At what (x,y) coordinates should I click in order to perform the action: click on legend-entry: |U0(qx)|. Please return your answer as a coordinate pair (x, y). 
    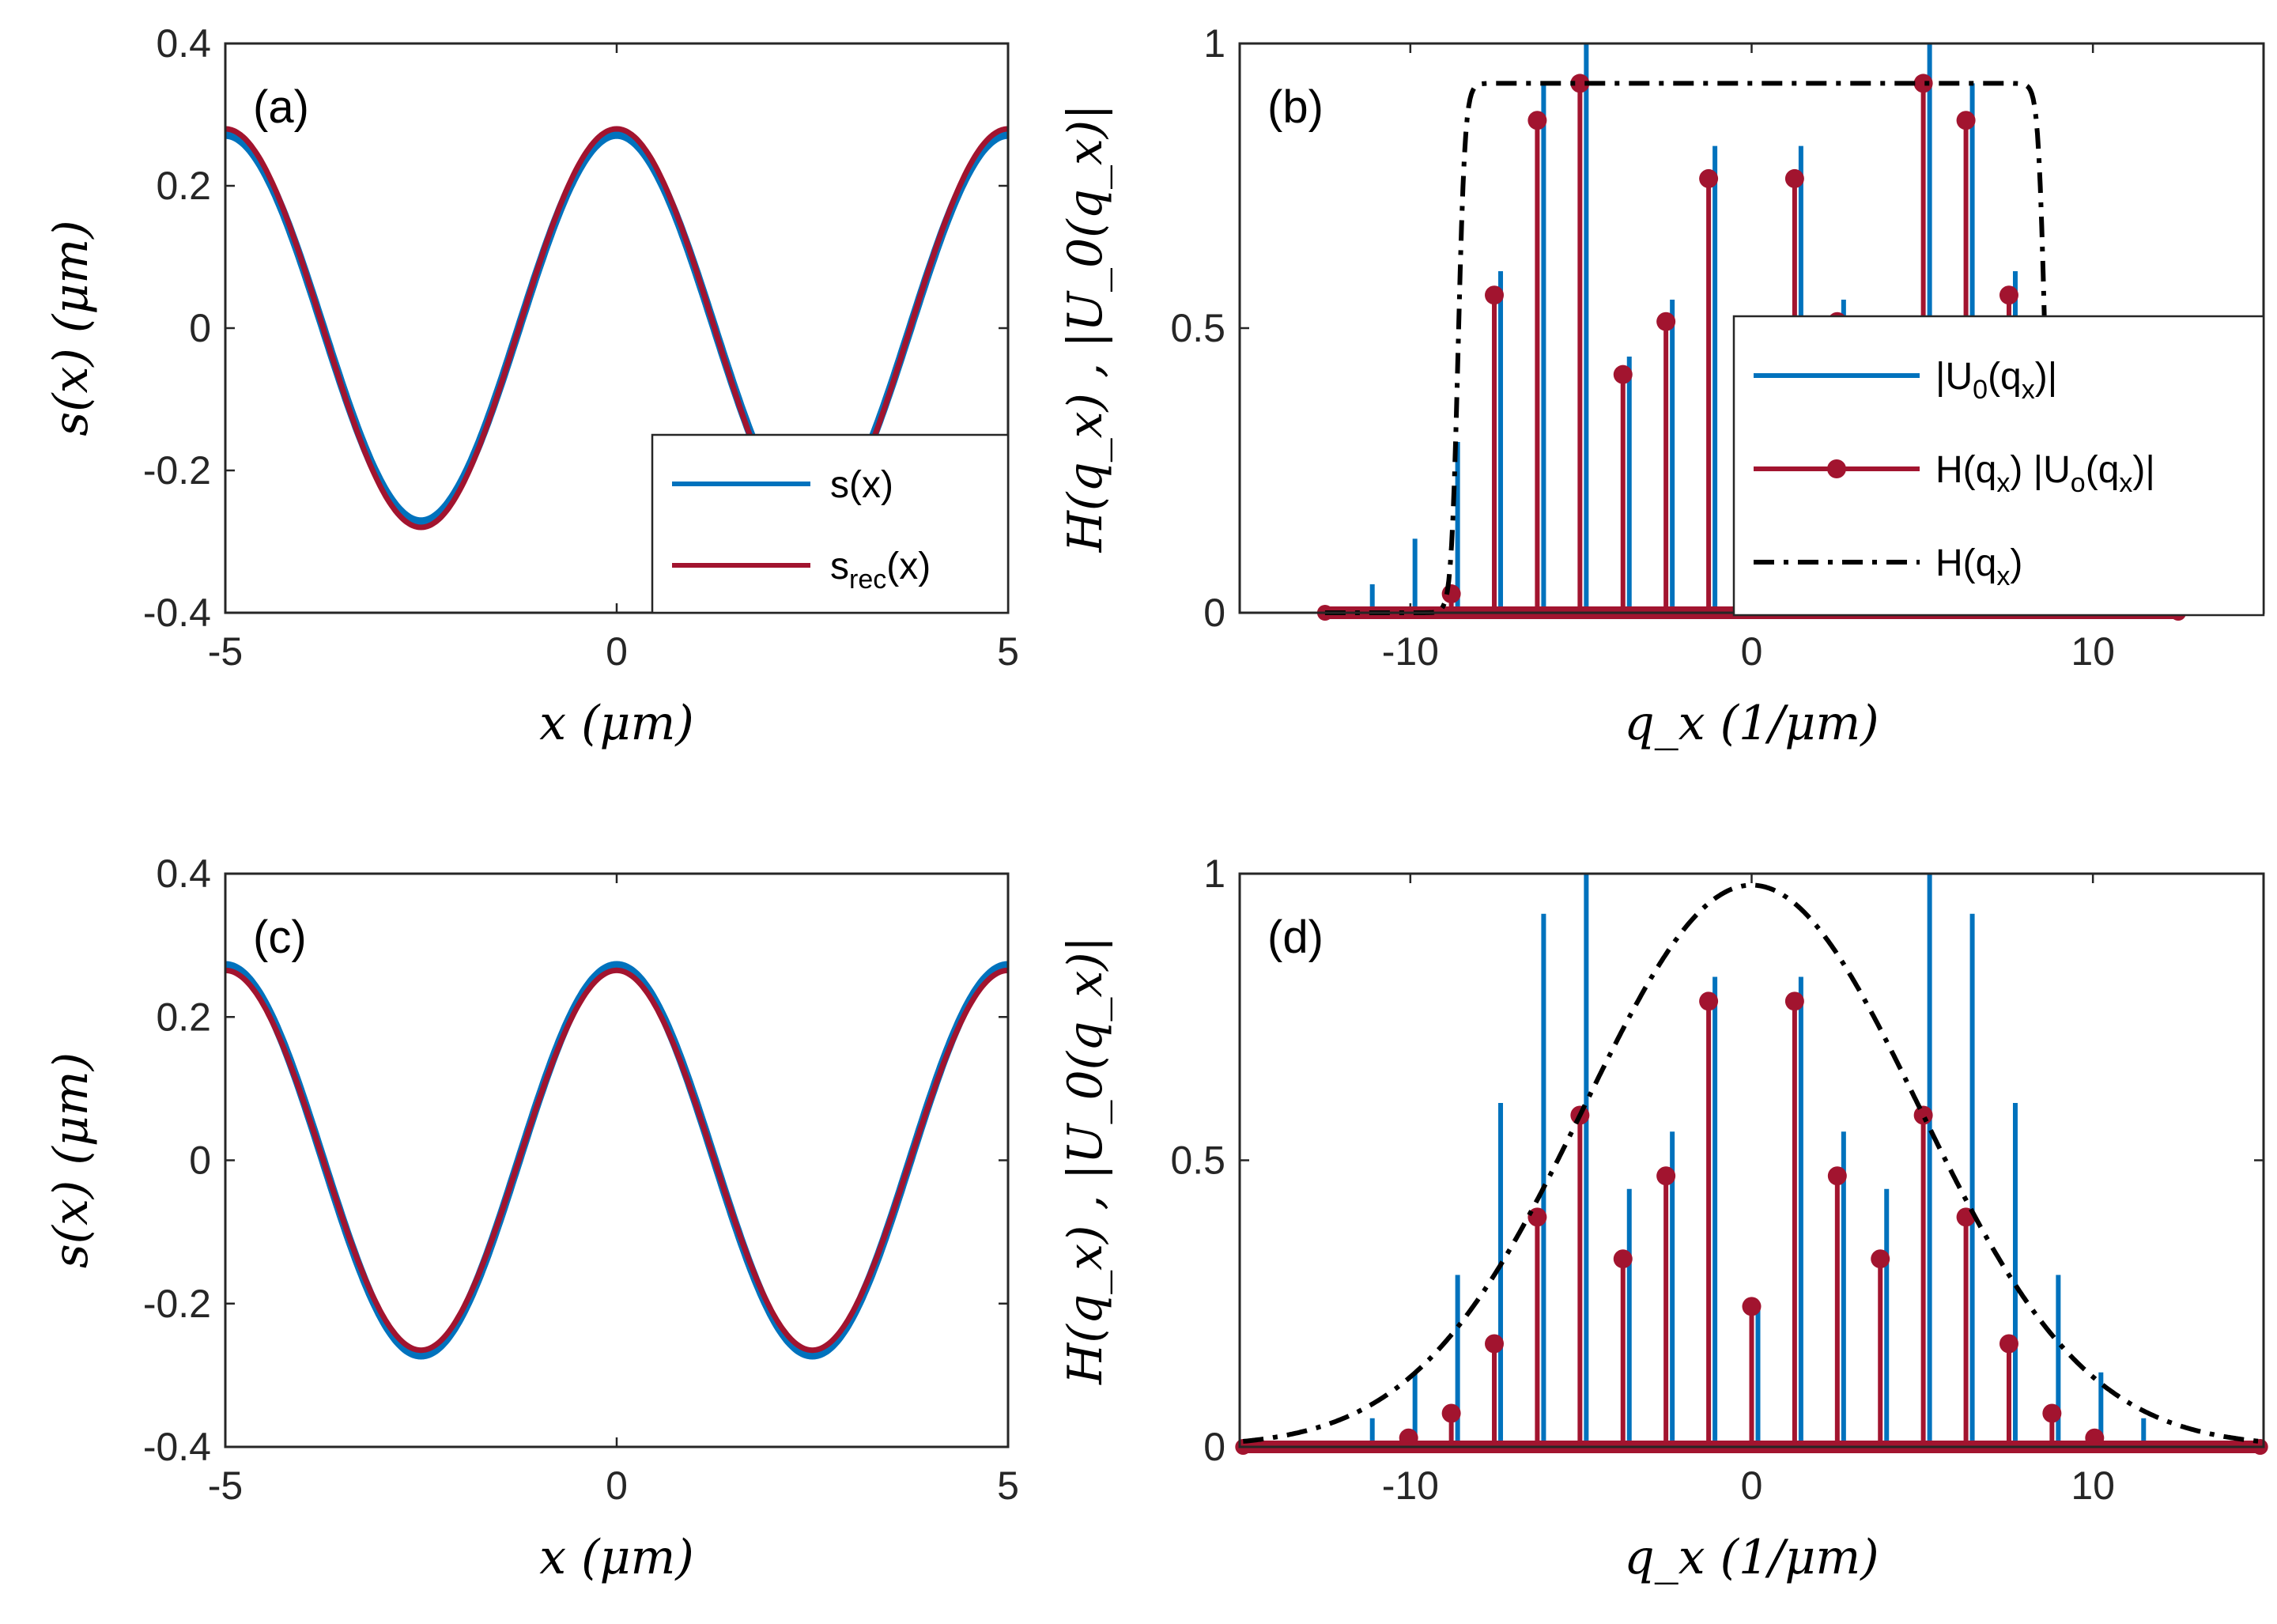
    Looking at the image, I should click on (1996, 381).